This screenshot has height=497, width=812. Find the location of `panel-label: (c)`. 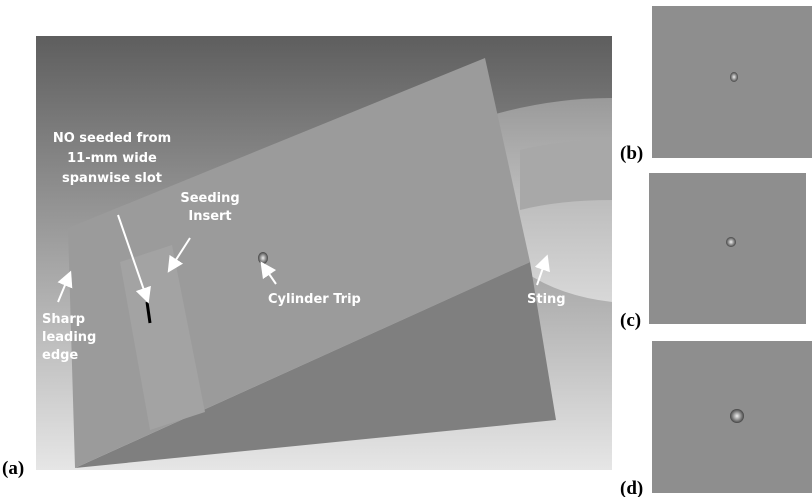

panel-label: (c) is located at coordinates (630, 320).